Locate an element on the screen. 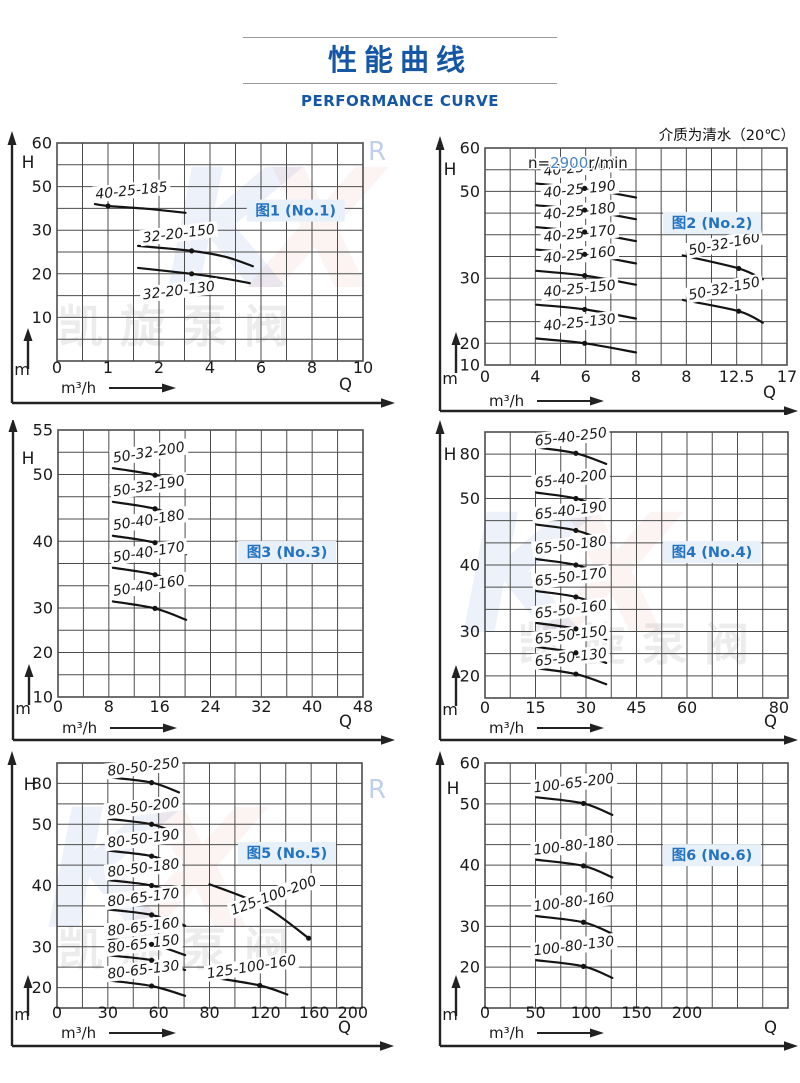 The height and width of the screenshot is (1083, 800). head-unit-label: m is located at coordinates (450, 1014).